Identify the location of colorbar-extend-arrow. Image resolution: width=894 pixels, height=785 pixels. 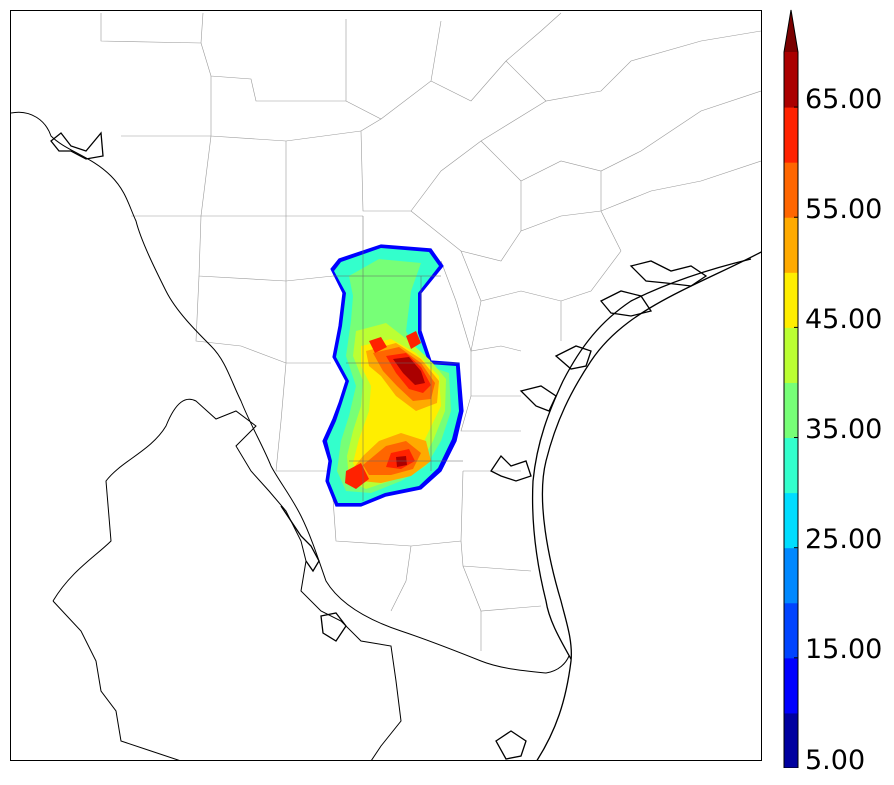
(791, 31).